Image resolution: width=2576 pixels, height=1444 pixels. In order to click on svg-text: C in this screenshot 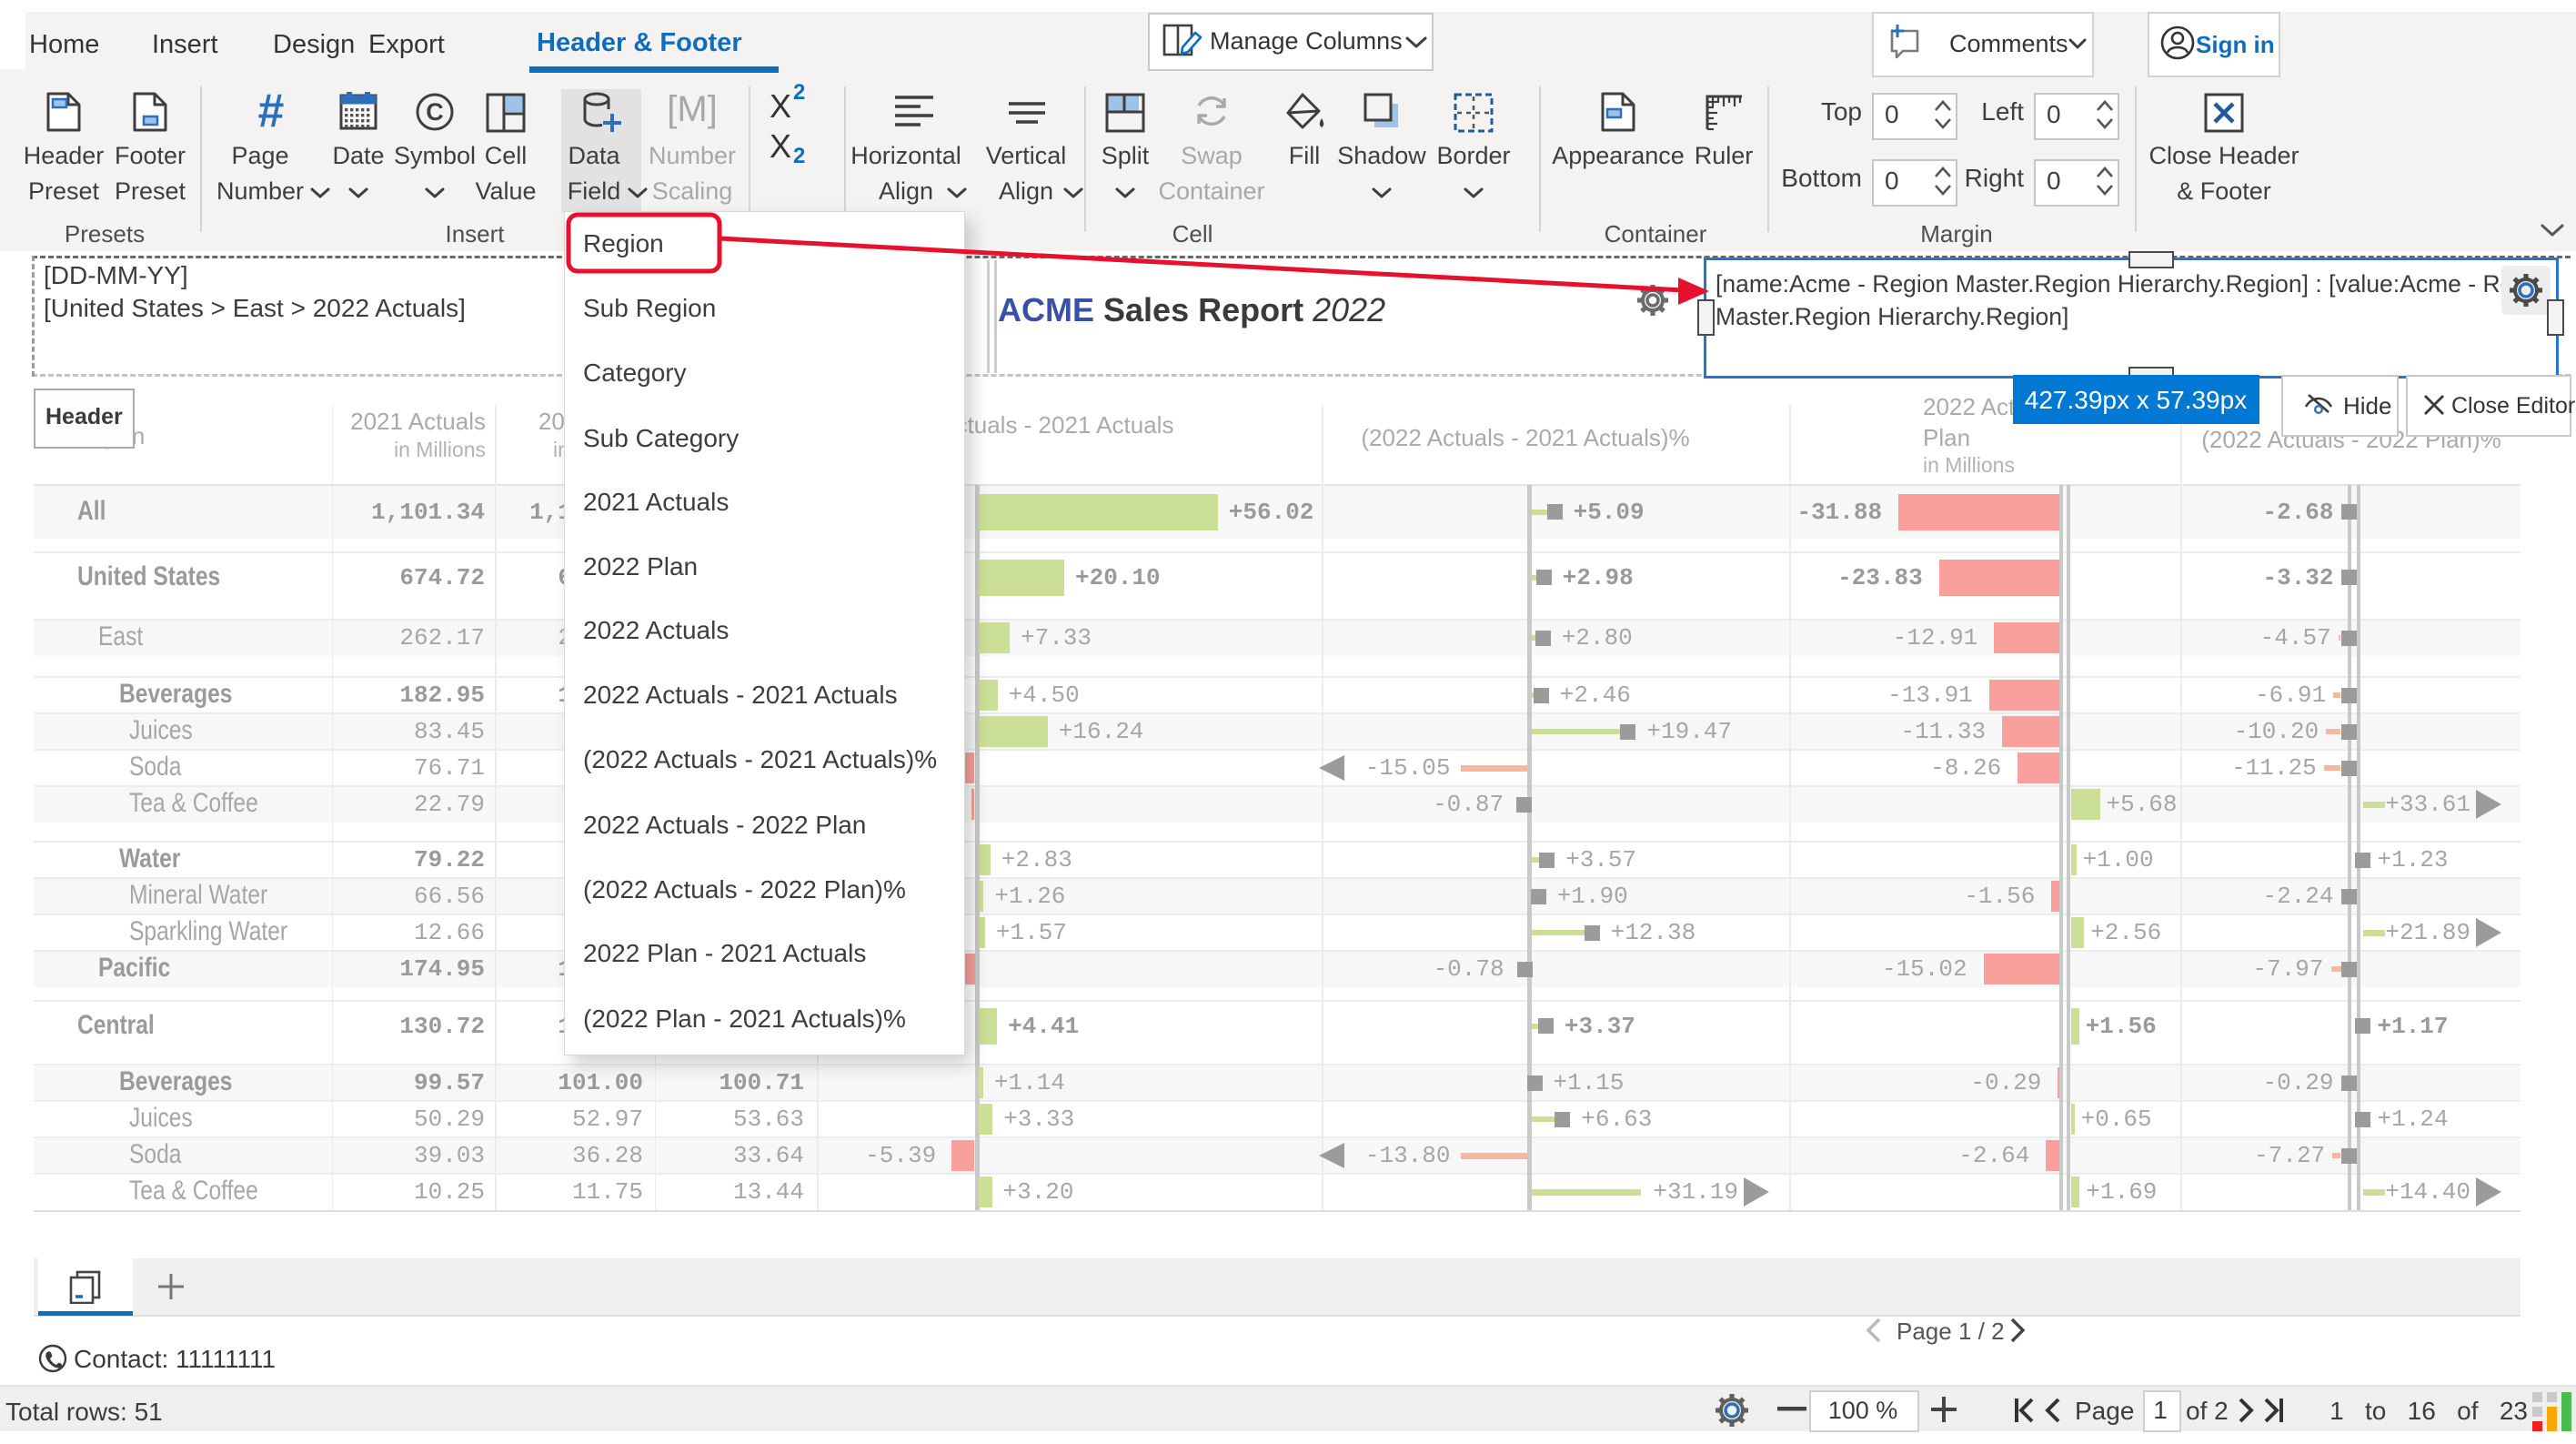, I will do `click(435, 112)`.